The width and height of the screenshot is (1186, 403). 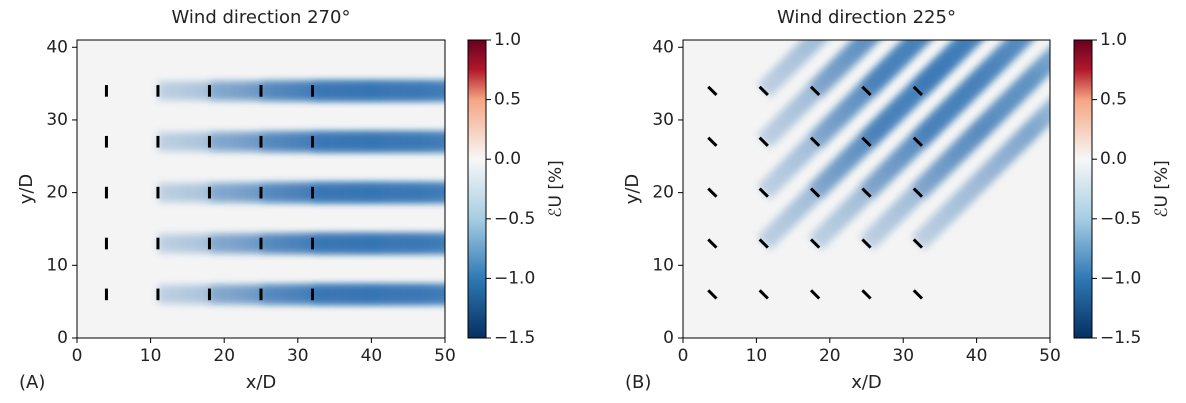 I want to click on panel-label: (A), so click(x=32, y=382).